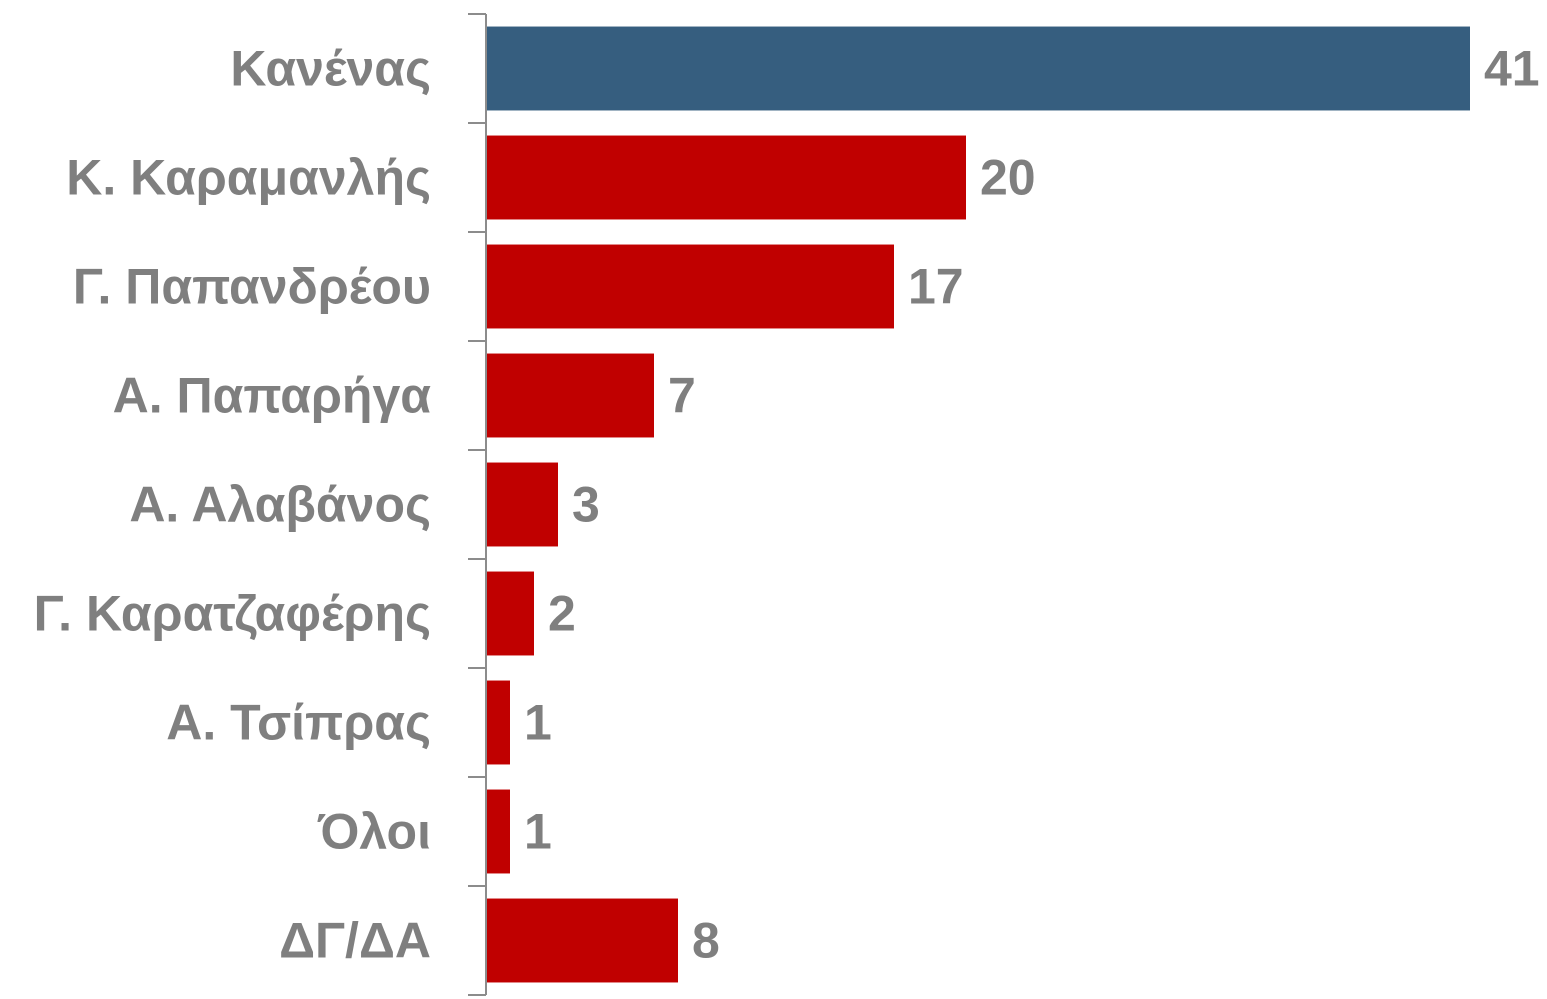 This screenshot has width=1547, height=999. I want to click on value-label: 41, so click(1512, 69).